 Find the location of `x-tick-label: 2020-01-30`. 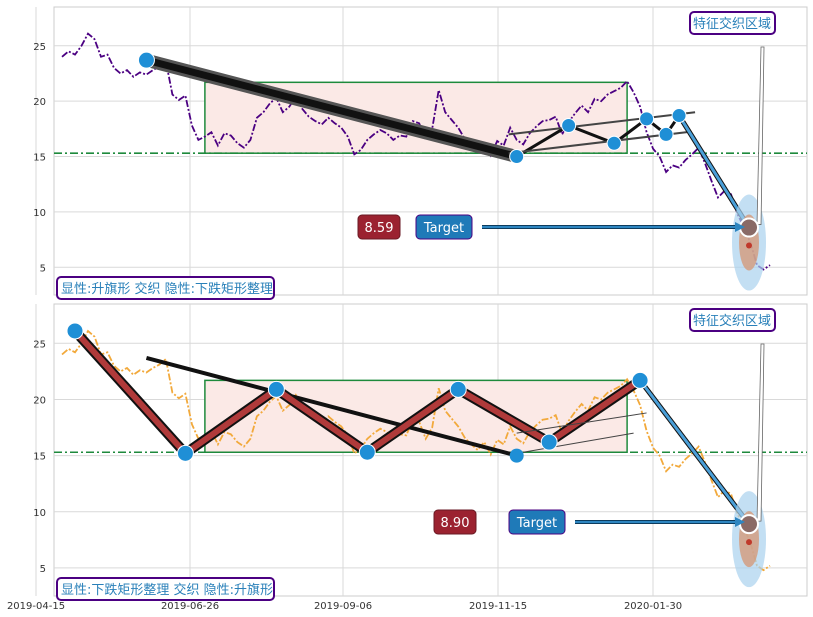

x-tick-label: 2020-01-30 is located at coordinates (653, 606).